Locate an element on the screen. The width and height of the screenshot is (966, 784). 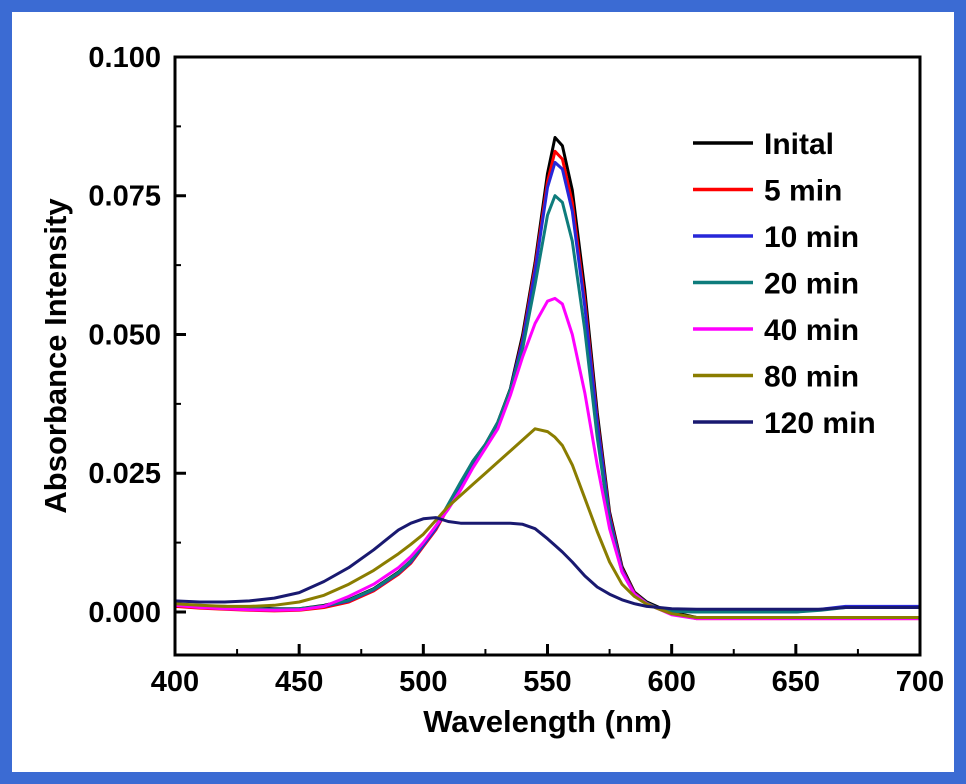
legend-label-5-min: 5 min is located at coordinates (803, 191).